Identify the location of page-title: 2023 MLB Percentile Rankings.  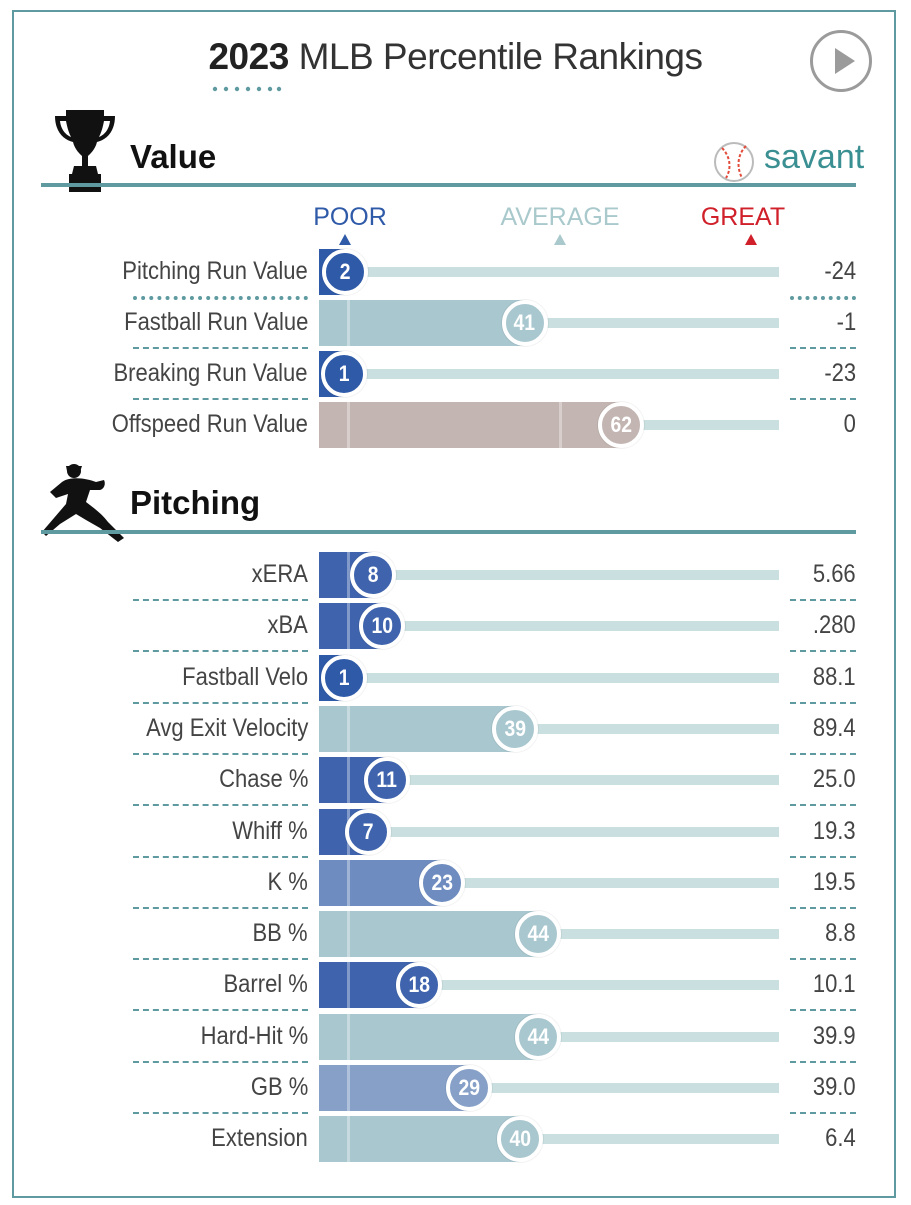
(455, 57).